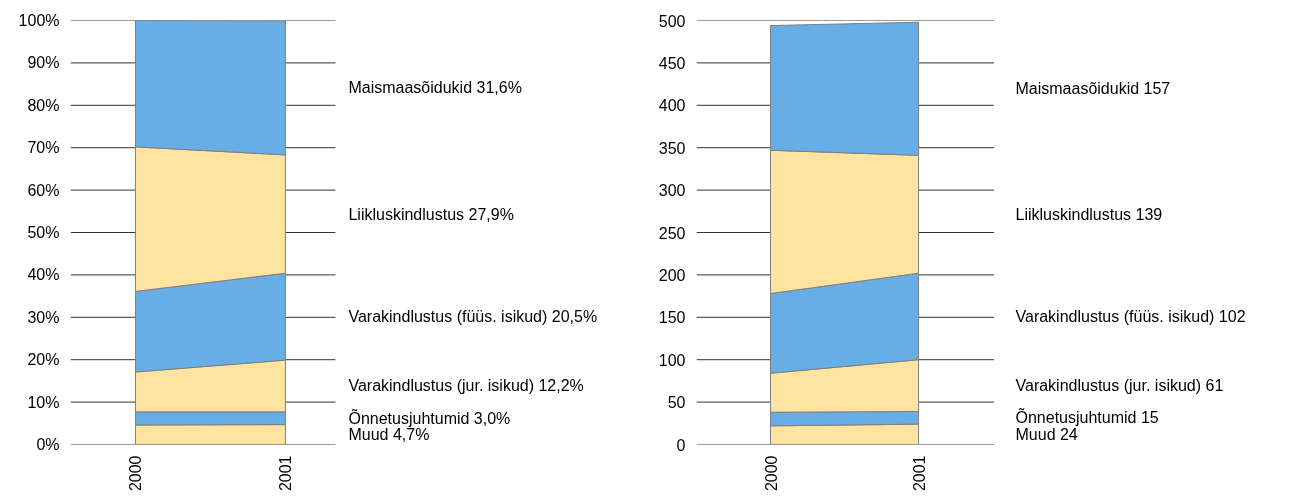 The height and width of the screenshot is (497, 1298). Describe the element at coordinates (672, 275) in the screenshot. I see `y-tick-label: 200` at that location.